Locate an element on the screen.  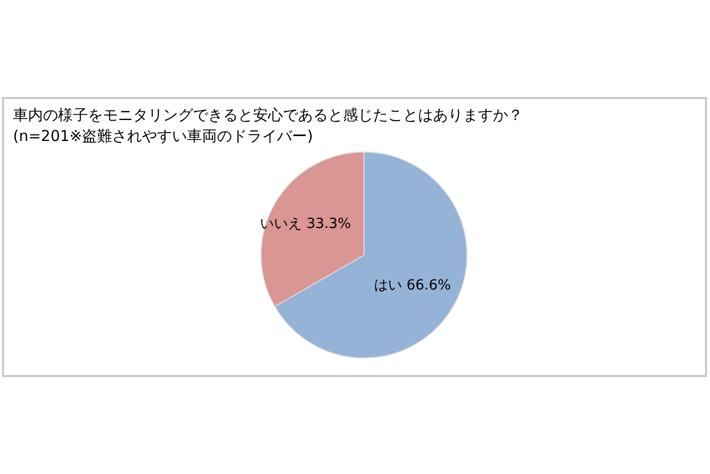
slice-label: いいえ 33.3% is located at coordinates (305, 224).